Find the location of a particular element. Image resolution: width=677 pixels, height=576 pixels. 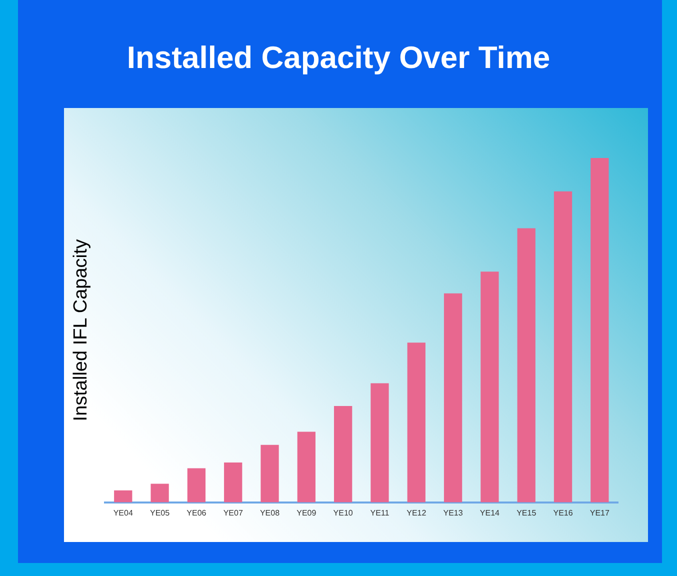

x-tick-label: YE09 is located at coordinates (306, 513).